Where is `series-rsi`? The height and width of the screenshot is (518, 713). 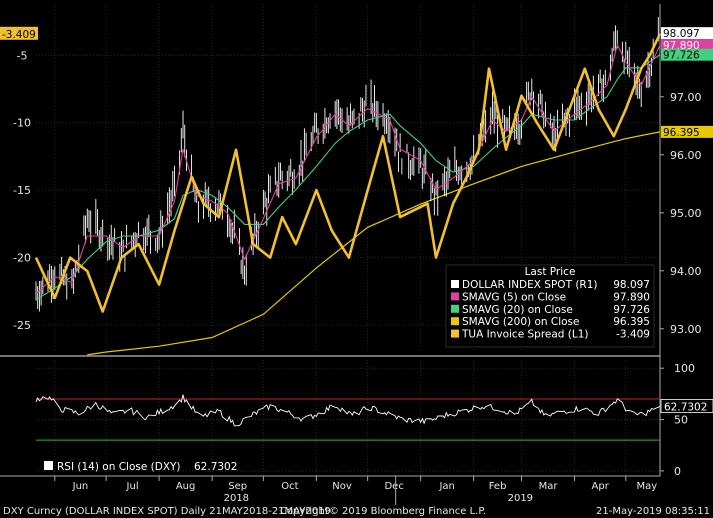 series-rsi is located at coordinates (348, 410).